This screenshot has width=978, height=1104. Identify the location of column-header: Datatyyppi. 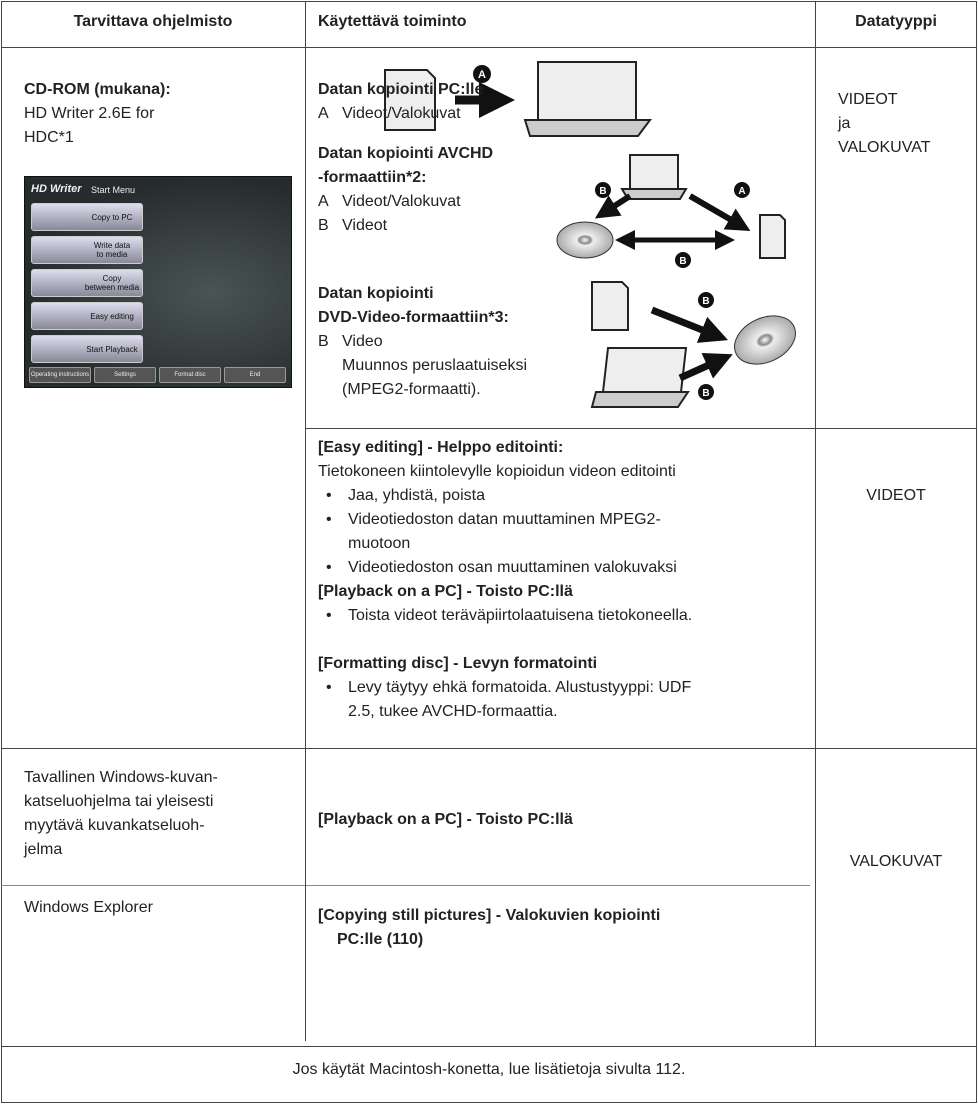
(896, 21).